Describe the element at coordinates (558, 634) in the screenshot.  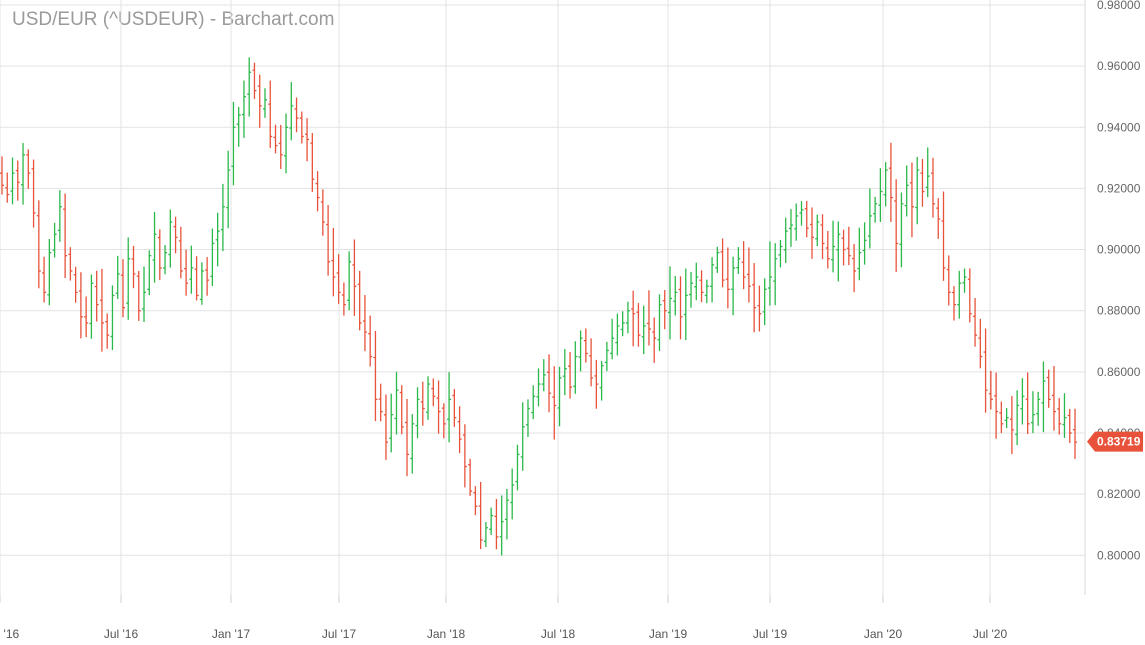
I see `x-tick-label: Jul '18` at that location.